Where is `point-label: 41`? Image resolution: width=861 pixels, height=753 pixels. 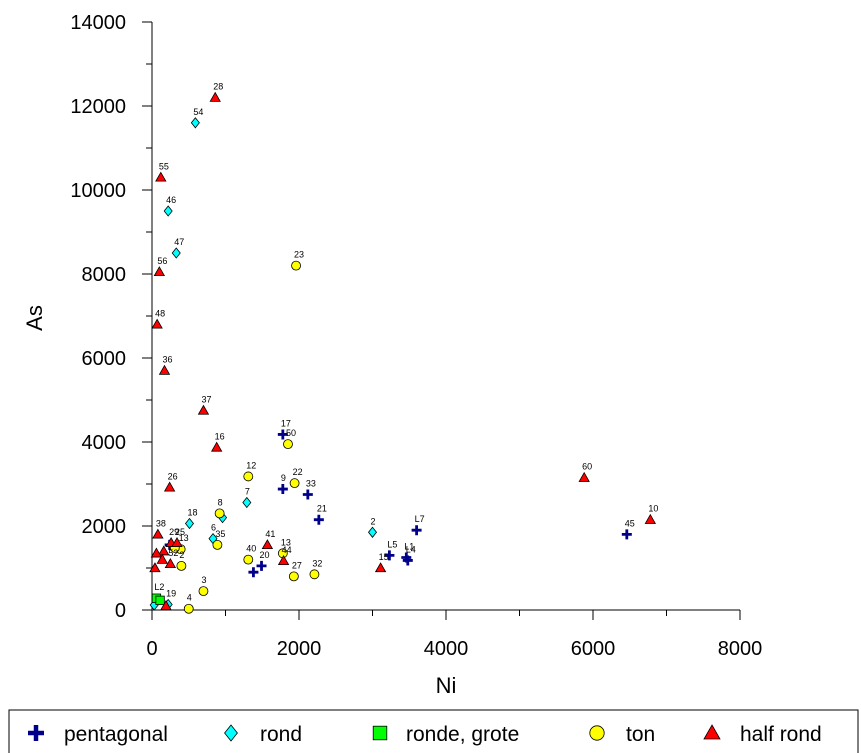
point-label: 41 is located at coordinates (270, 534).